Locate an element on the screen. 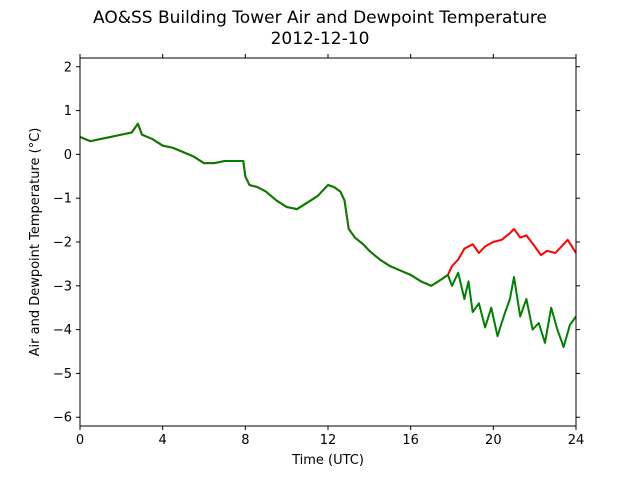 This screenshot has width=640, height=480. x-tick-label: 8 is located at coordinates (245, 440).